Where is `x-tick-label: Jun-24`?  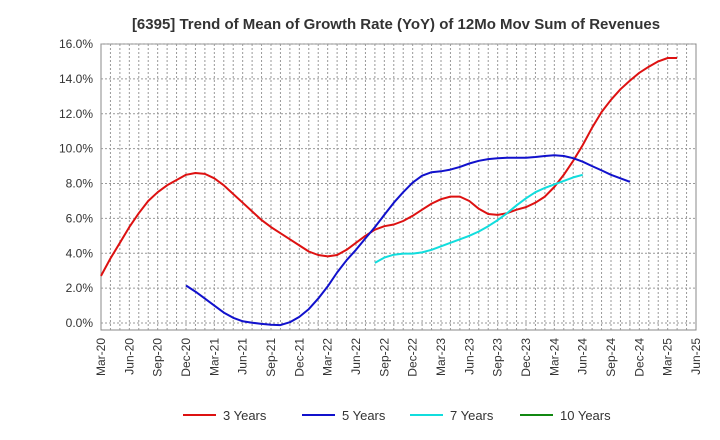 x-tick-label: Jun-24 is located at coordinates (583, 356).